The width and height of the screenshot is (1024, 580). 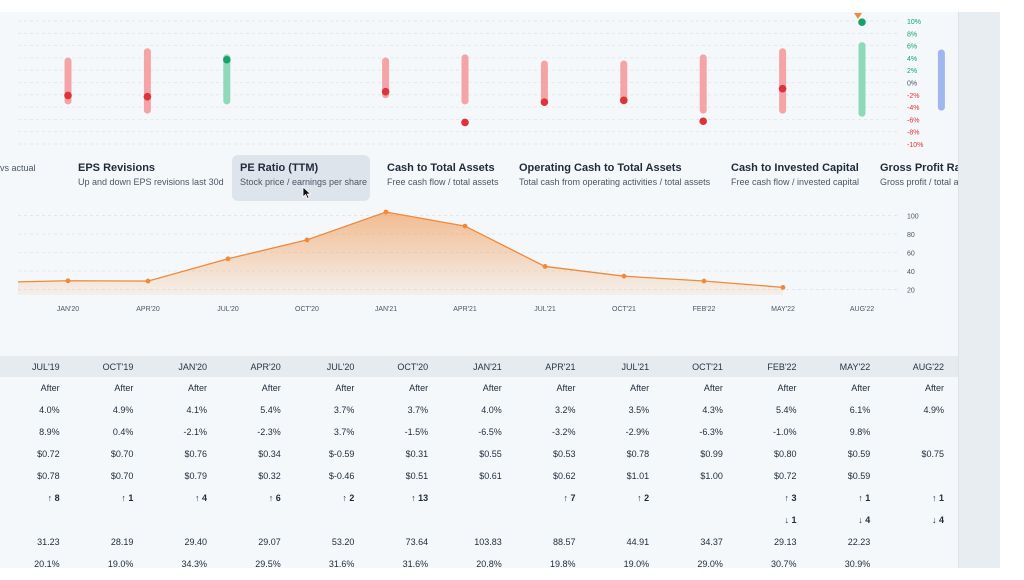 What do you see at coordinates (122, 542) in the screenshot?
I see `table-cell: 28.19` at bounding box center [122, 542].